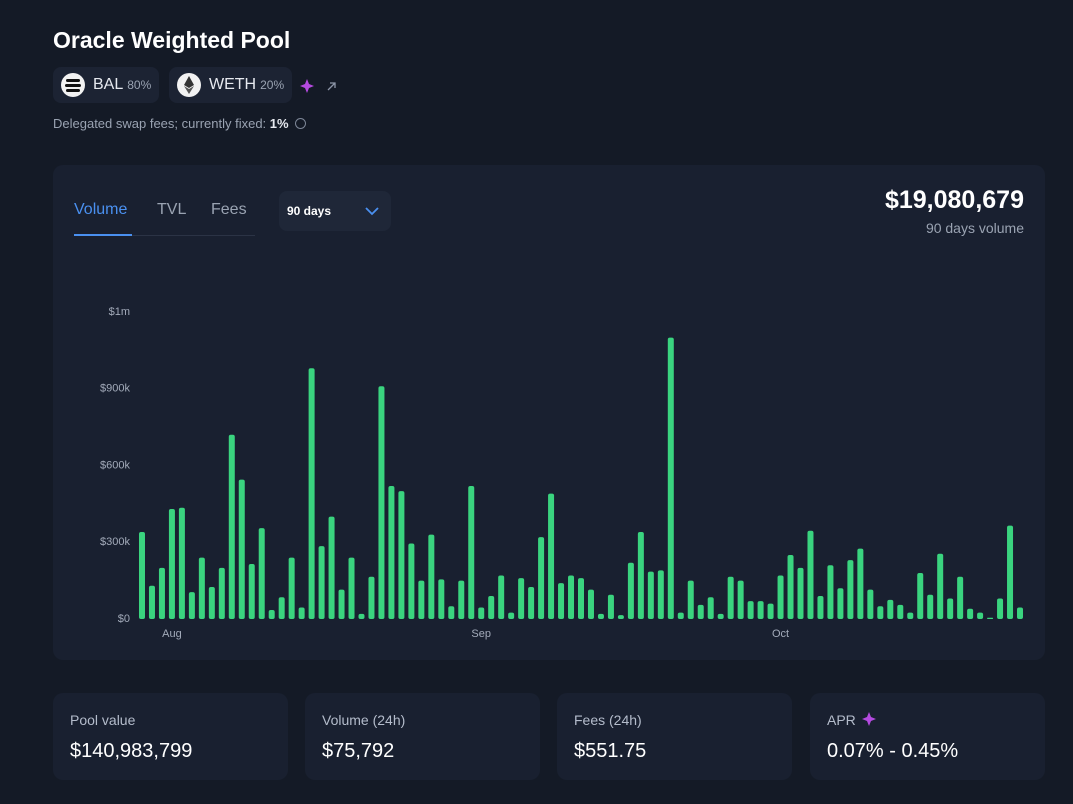  I want to click on stat-card: APR 0.07% - 0.45%, so click(927, 736).